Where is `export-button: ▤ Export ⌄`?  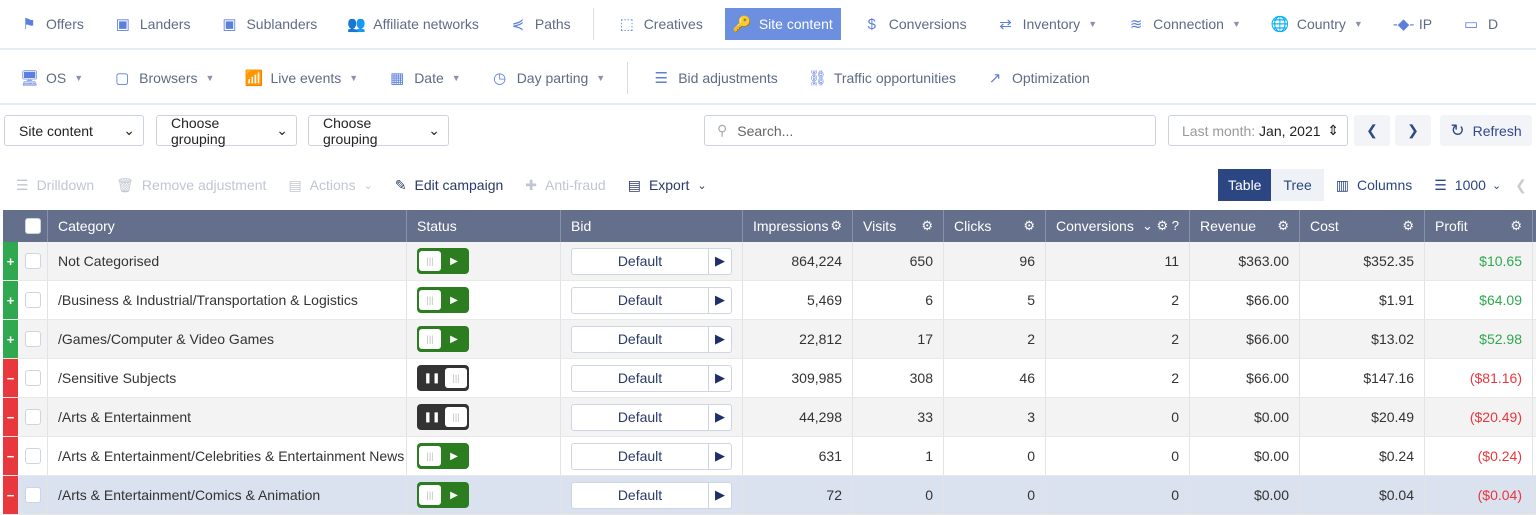
export-button: ▤ Export ⌄ is located at coordinates (667, 185).